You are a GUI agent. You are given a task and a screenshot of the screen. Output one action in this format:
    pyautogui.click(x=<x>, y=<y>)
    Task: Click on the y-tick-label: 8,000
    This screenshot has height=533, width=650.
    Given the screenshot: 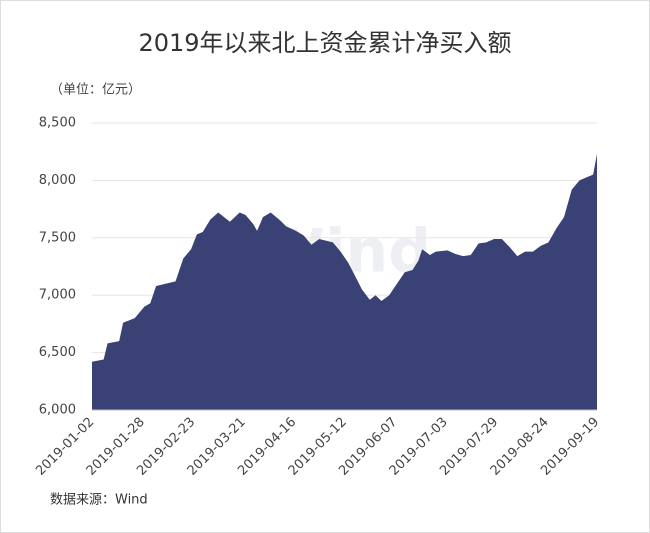 What is the action you would take?
    pyautogui.click(x=57, y=180)
    